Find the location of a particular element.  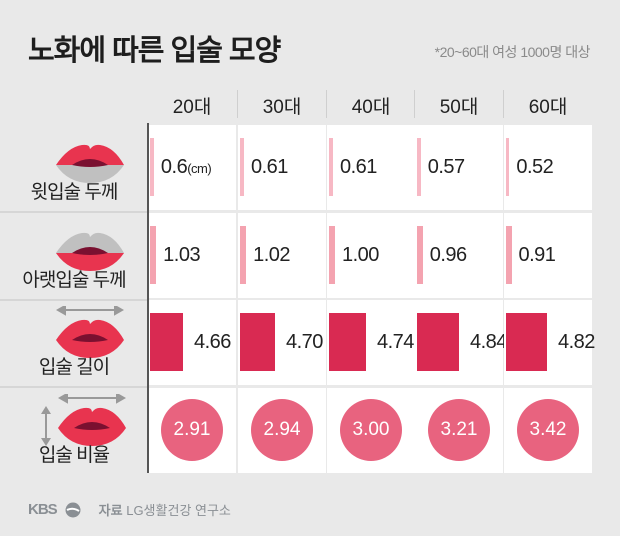

kbs-logo-icon is located at coordinates (73, 509).